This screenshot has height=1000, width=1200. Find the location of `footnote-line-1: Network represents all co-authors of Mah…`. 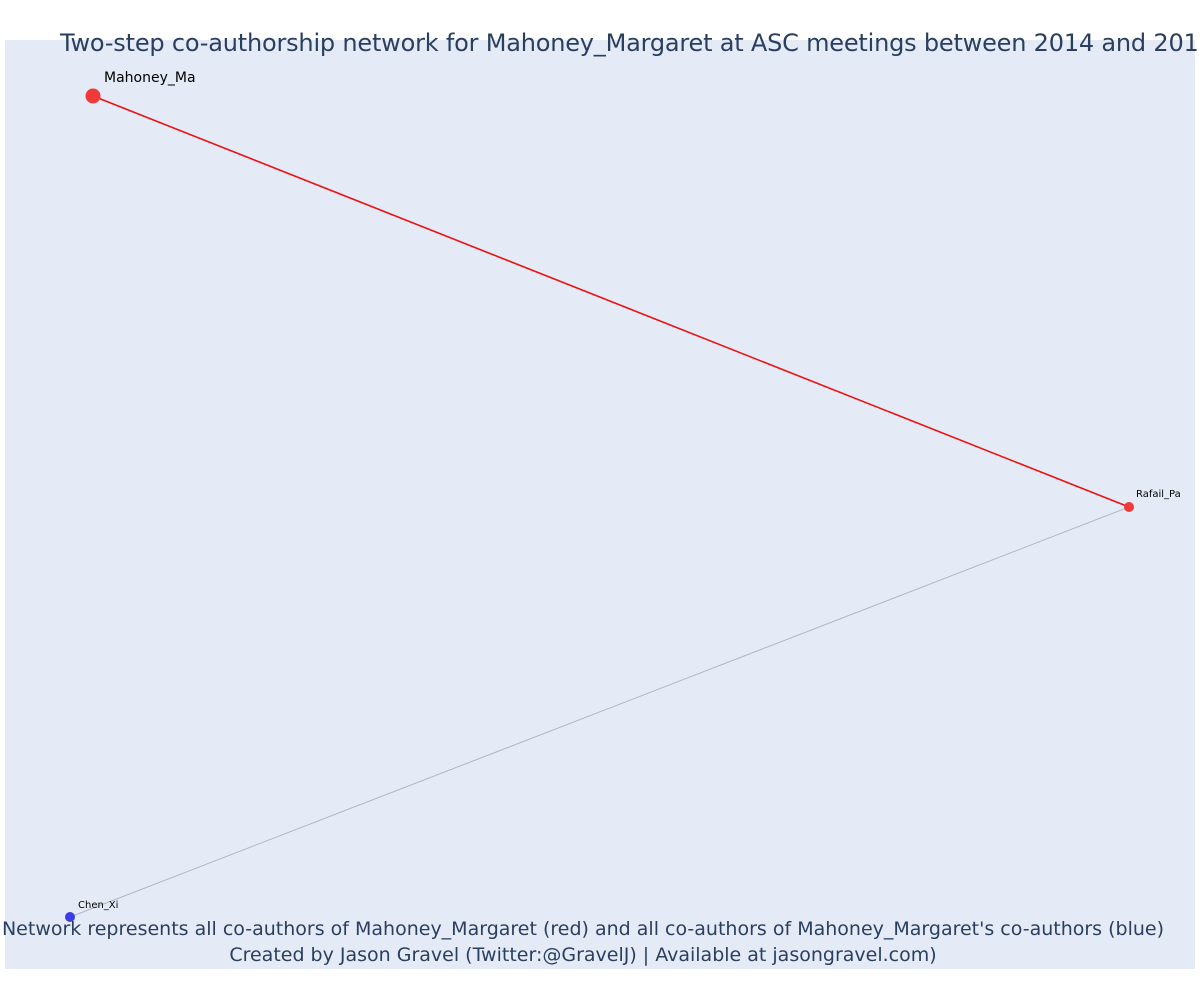

footnote-line-1: Network represents all co-authors of Mah… is located at coordinates (583, 929).